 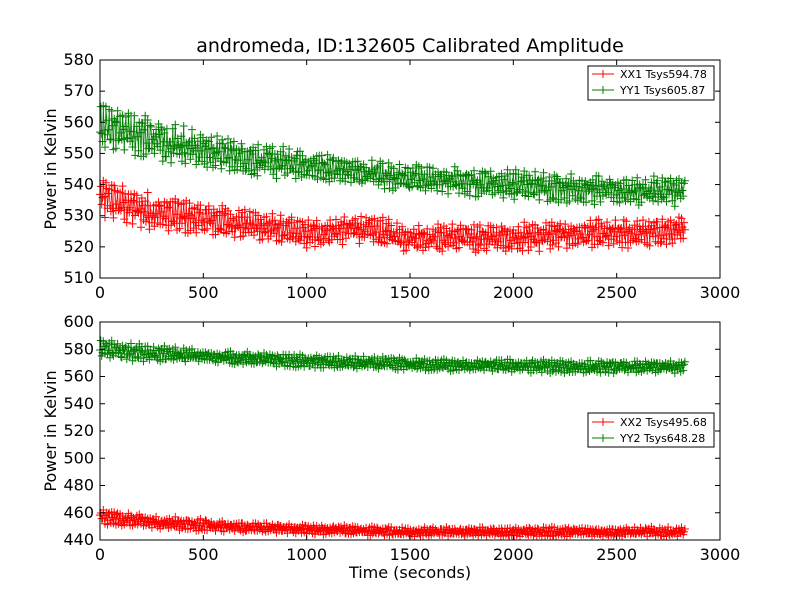 I want to click on bottom-legend-entry-yy2: YY2 Tsys648.28, so click(x=648, y=438).